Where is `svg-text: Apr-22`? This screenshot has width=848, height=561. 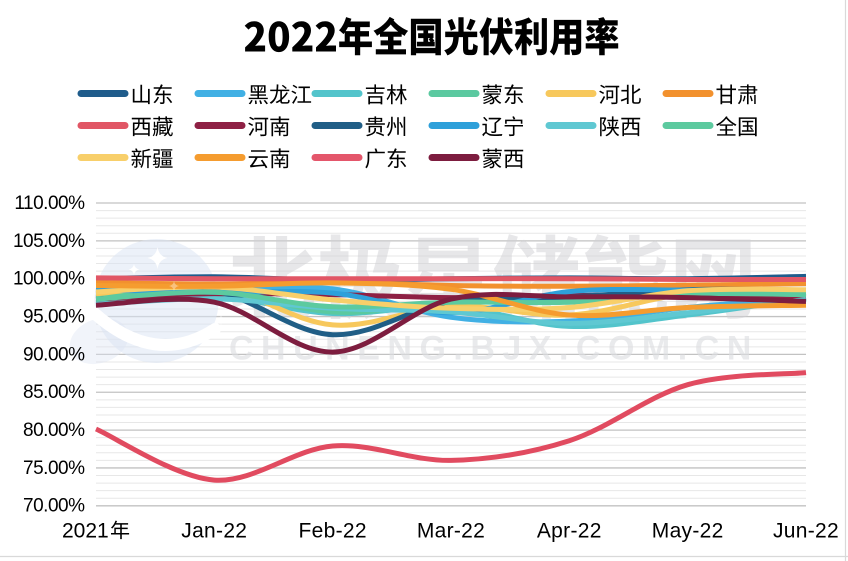 svg-text: Apr-22 is located at coordinates (569, 531).